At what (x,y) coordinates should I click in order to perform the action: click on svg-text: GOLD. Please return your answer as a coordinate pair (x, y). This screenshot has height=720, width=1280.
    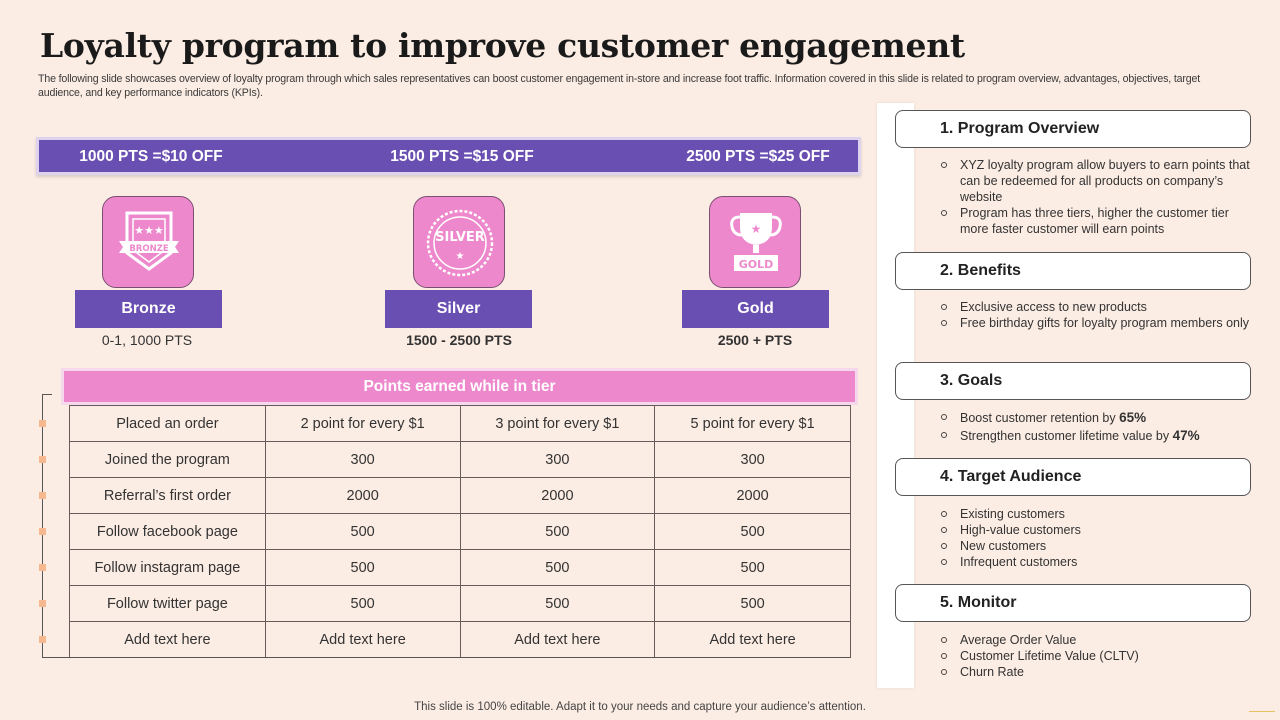
    Looking at the image, I should click on (756, 264).